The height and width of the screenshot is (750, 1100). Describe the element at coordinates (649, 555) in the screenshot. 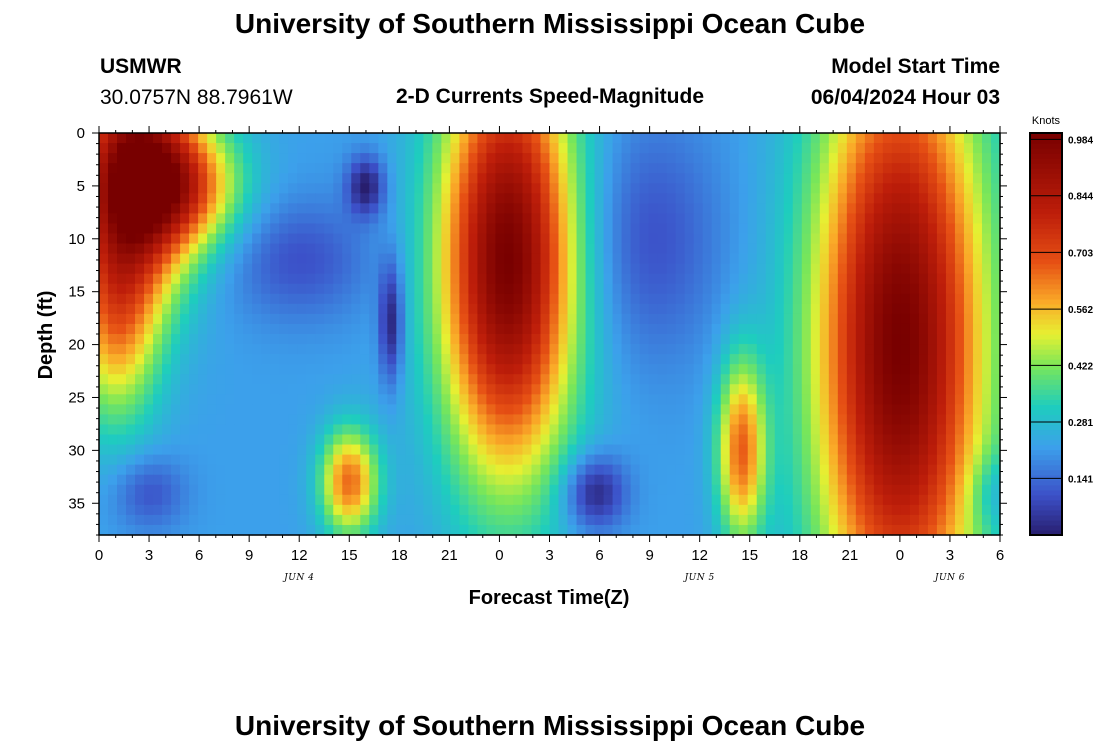

I see `x-tick-label: 9` at that location.